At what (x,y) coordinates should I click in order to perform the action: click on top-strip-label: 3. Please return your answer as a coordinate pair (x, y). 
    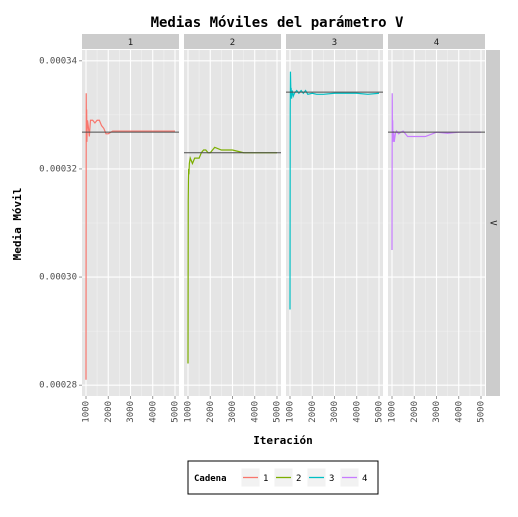
    Looking at the image, I should click on (334, 43).